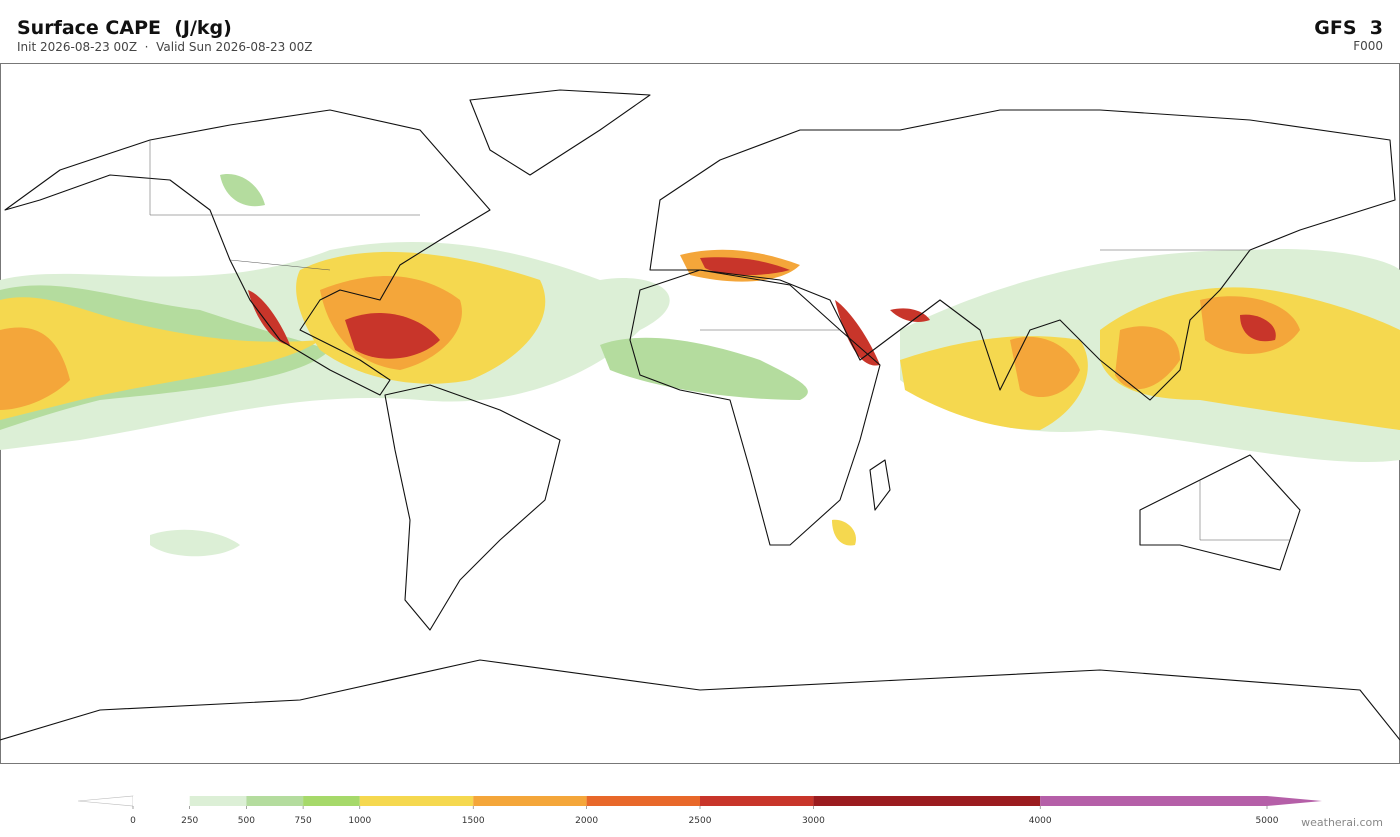  I want to click on colorbar-tick-label: 1000, so click(359, 821).